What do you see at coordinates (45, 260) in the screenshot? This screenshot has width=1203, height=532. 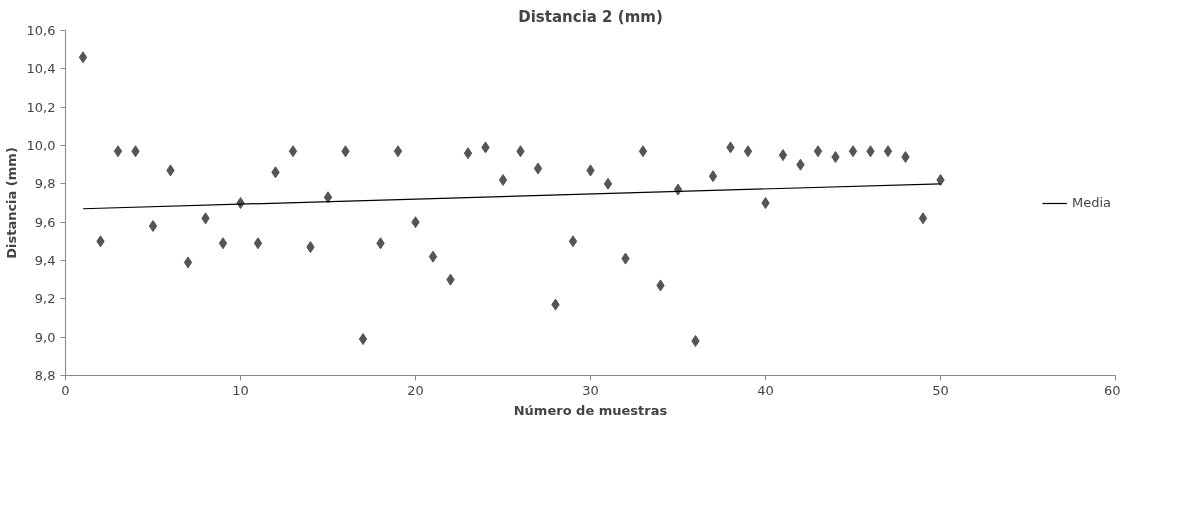 I see `y-tick-label: 9,4` at bounding box center [45, 260].